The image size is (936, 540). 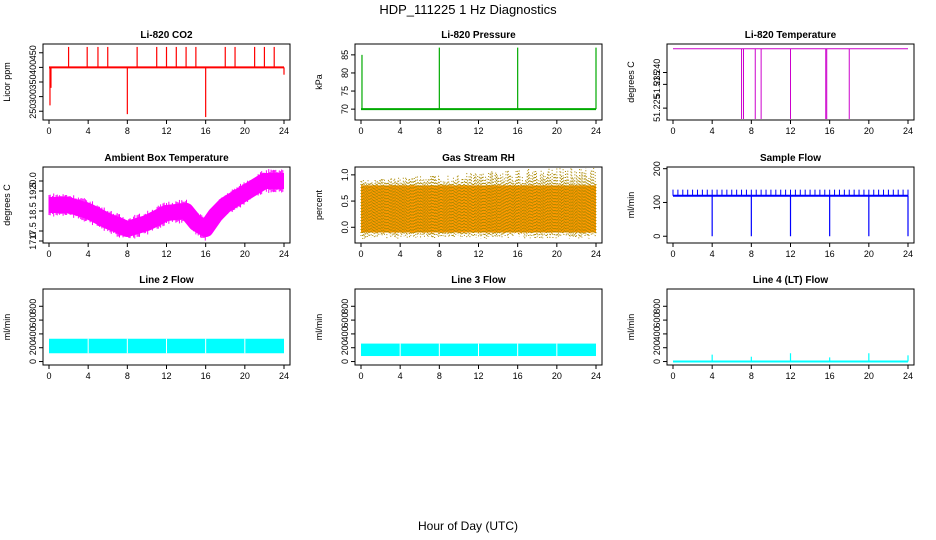 I want to click on y-tick-label: 19.5, so click(x=33, y=191).